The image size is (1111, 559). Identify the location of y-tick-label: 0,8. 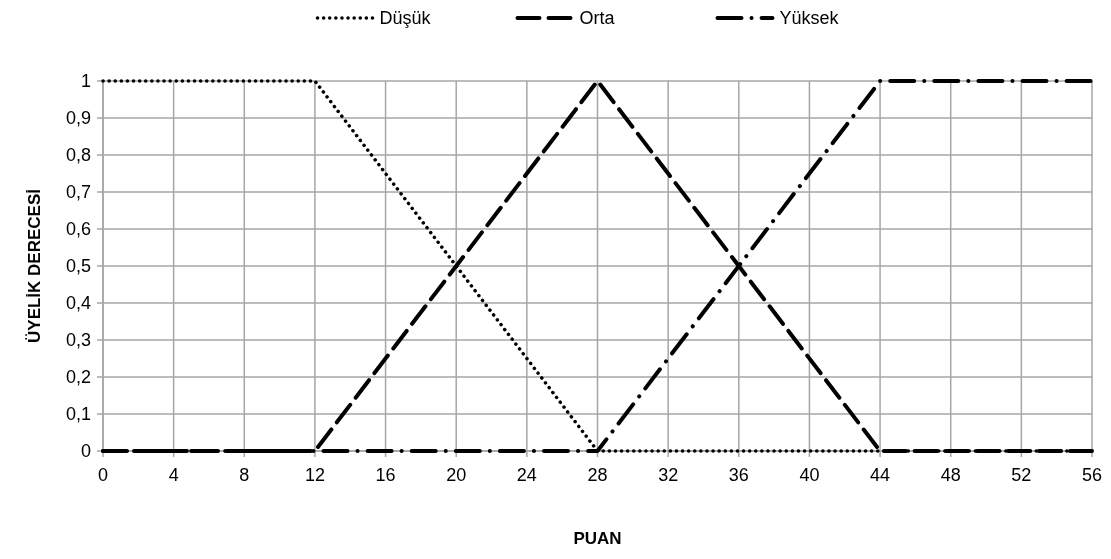
(78, 155).